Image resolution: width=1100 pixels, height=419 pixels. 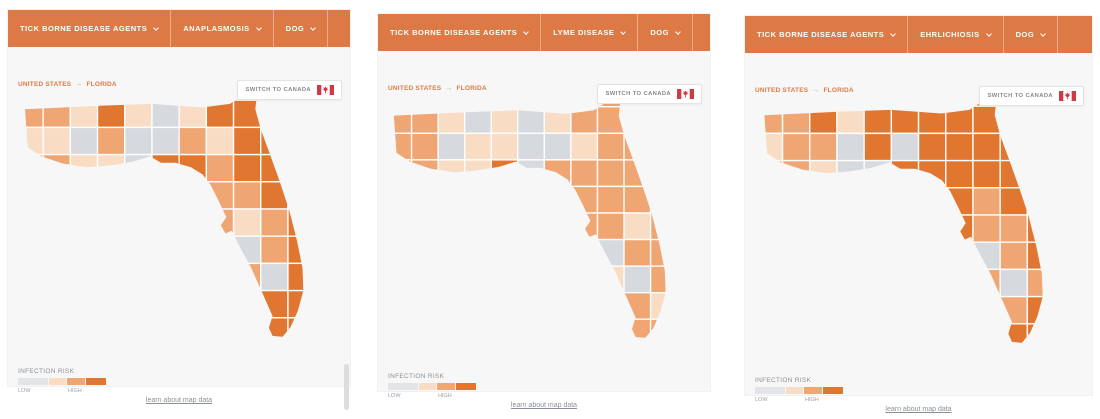 I want to click on dropdown-disease: LYME DISEASE, so click(x=590, y=32).